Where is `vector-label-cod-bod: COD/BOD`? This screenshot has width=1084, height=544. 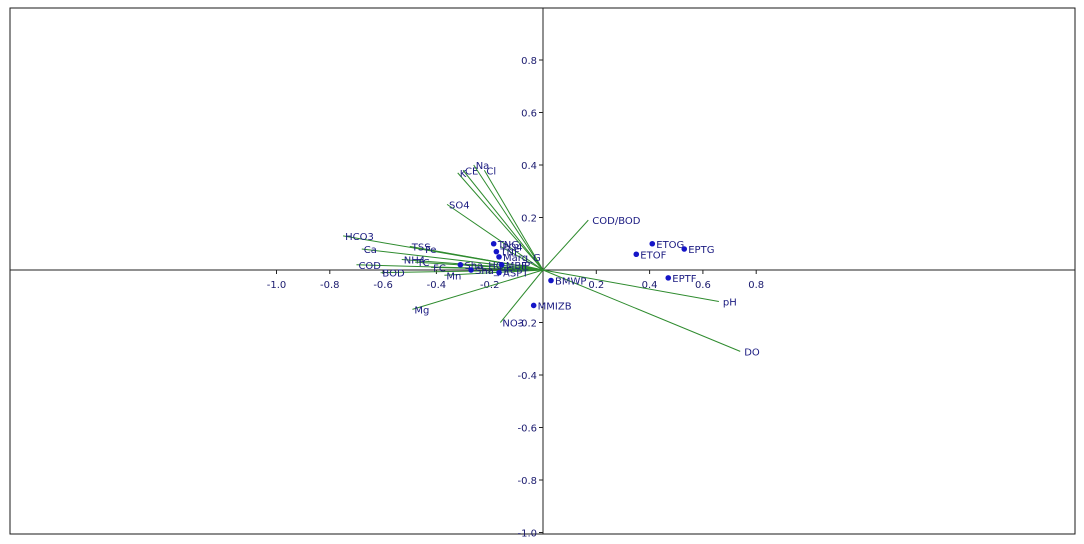 vector-label-cod-bod: COD/BOD is located at coordinates (616, 221).